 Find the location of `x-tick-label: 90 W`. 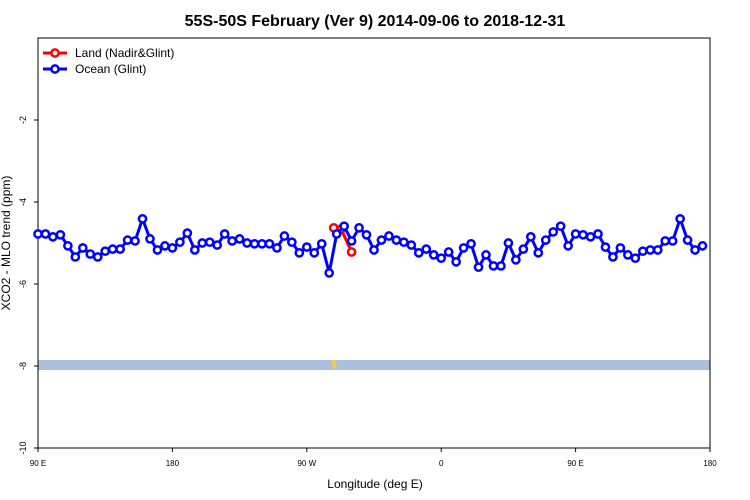

x-tick-label: 90 W is located at coordinates (306, 463).